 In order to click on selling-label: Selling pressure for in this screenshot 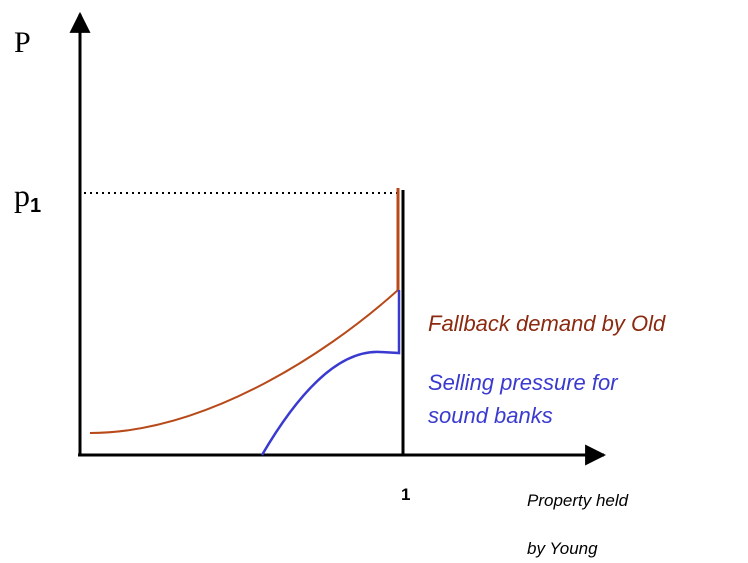, I will do `click(523, 382)`.